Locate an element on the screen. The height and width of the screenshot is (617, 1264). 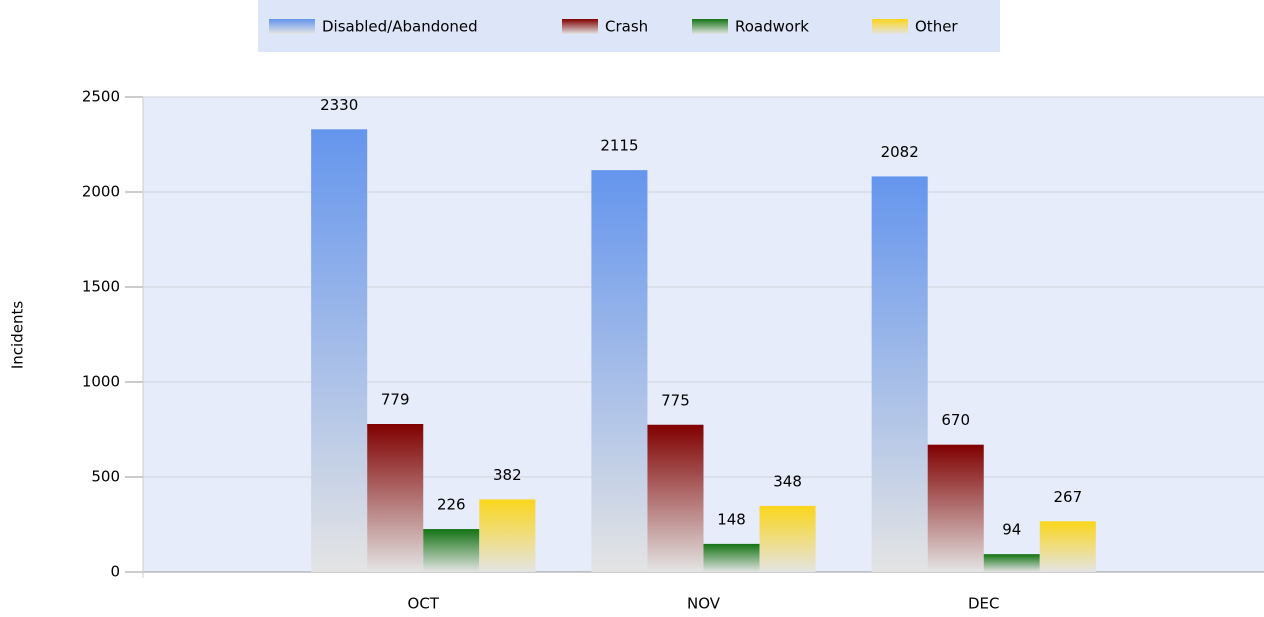
data-label: 779 is located at coordinates (395, 399).